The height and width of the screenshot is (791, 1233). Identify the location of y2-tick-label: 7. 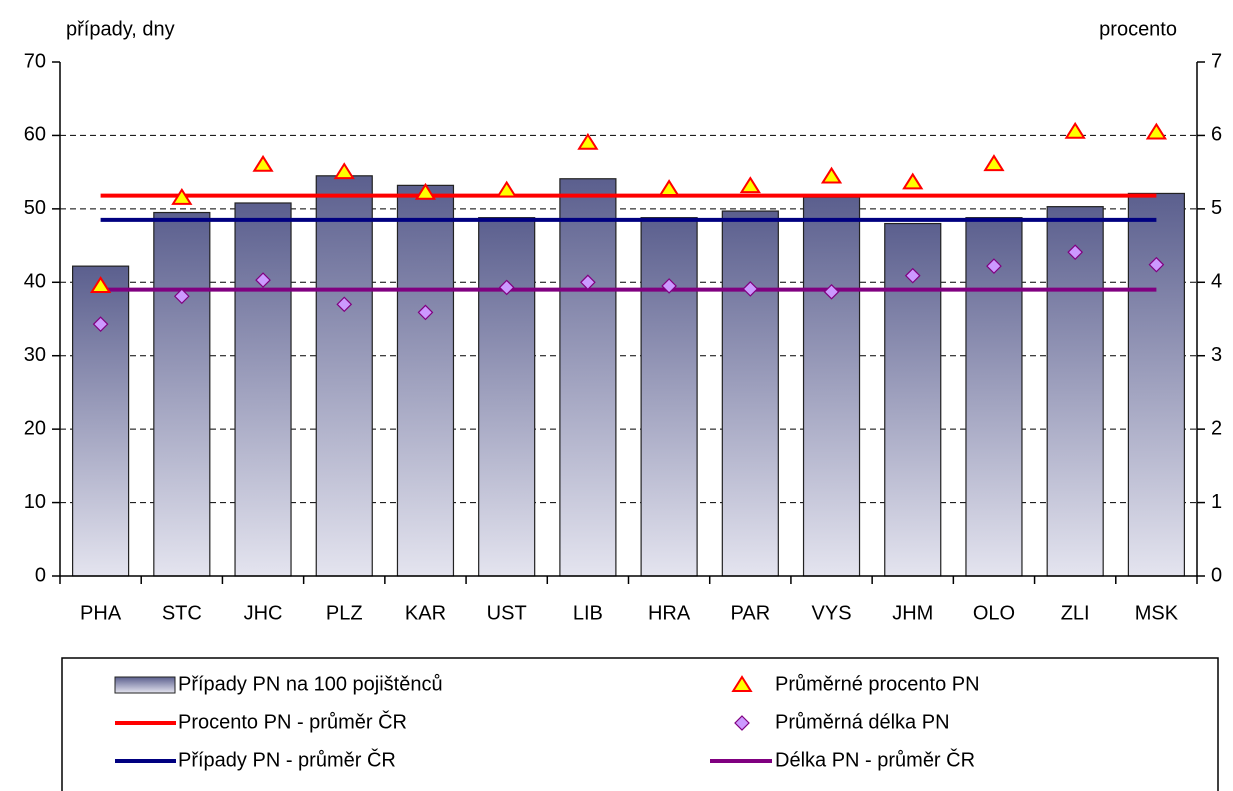
(1216, 61).